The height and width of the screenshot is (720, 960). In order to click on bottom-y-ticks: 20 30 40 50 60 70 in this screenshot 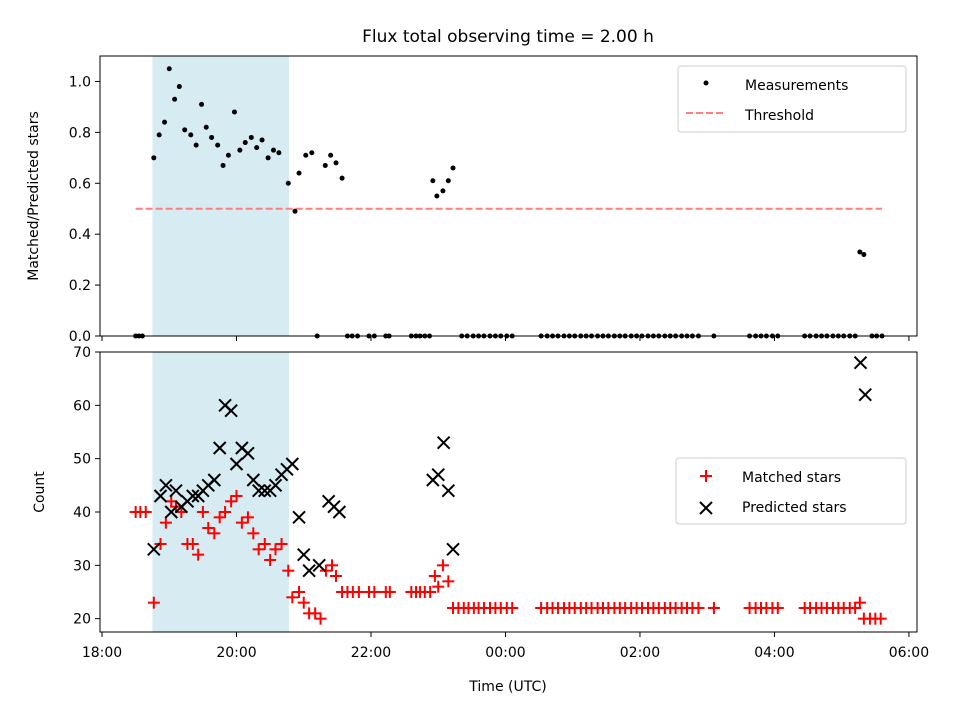, I will do `click(86, 486)`.